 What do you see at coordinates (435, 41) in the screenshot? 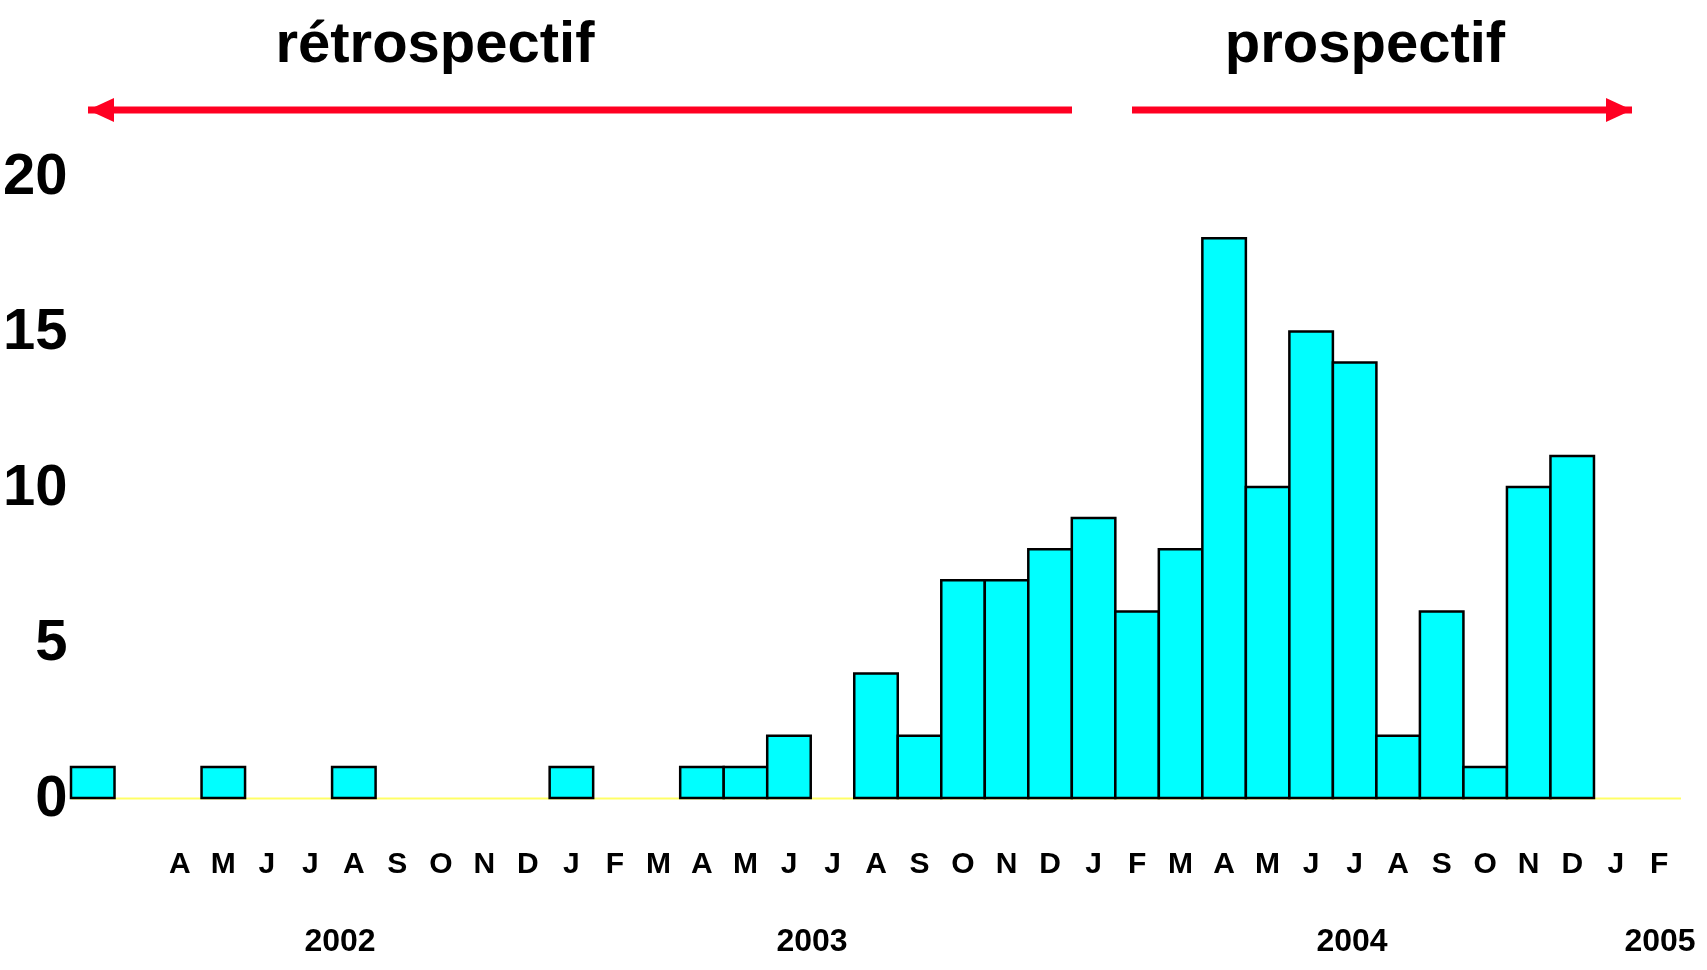
I see `text: rétrospectif` at bounding box center [435, 41].